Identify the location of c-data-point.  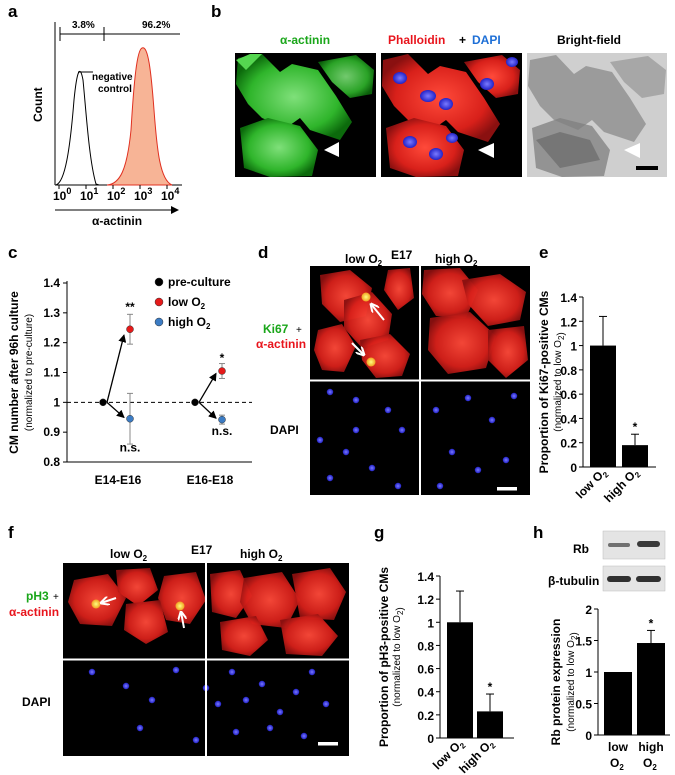
(222, 371).